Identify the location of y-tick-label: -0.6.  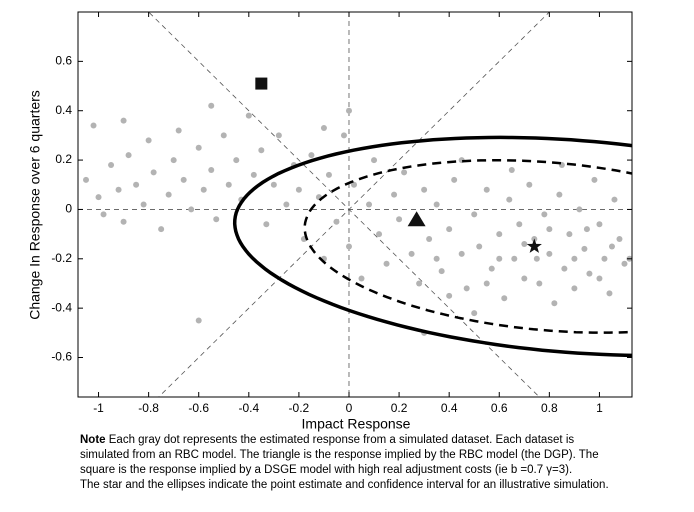
(61, 357).